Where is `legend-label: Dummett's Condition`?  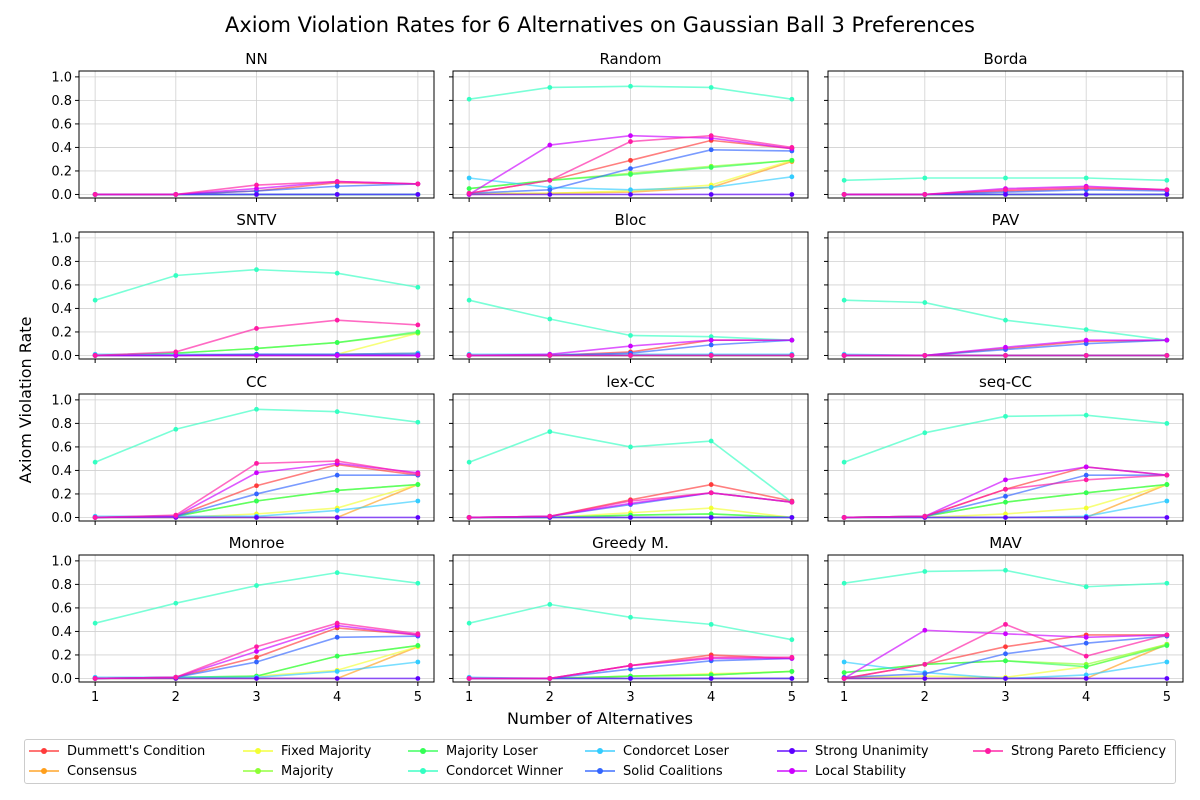
legend-label: Dummett's Condition is located at coordinates (136, 751).